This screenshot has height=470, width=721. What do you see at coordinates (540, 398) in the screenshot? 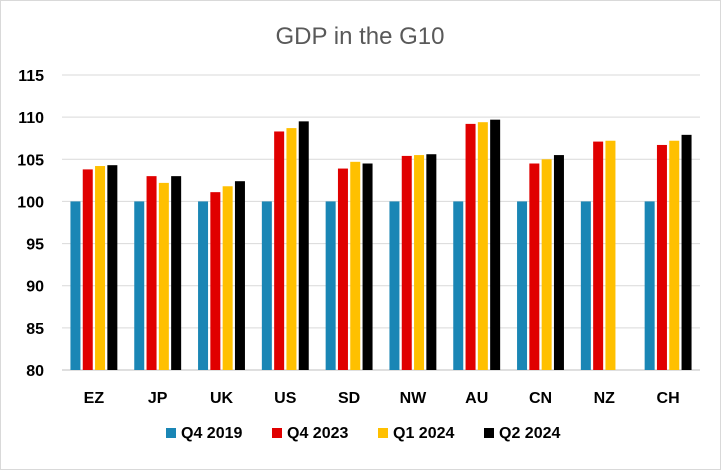
I see `x-tick-label: CN` at bounding box center [540, 398].